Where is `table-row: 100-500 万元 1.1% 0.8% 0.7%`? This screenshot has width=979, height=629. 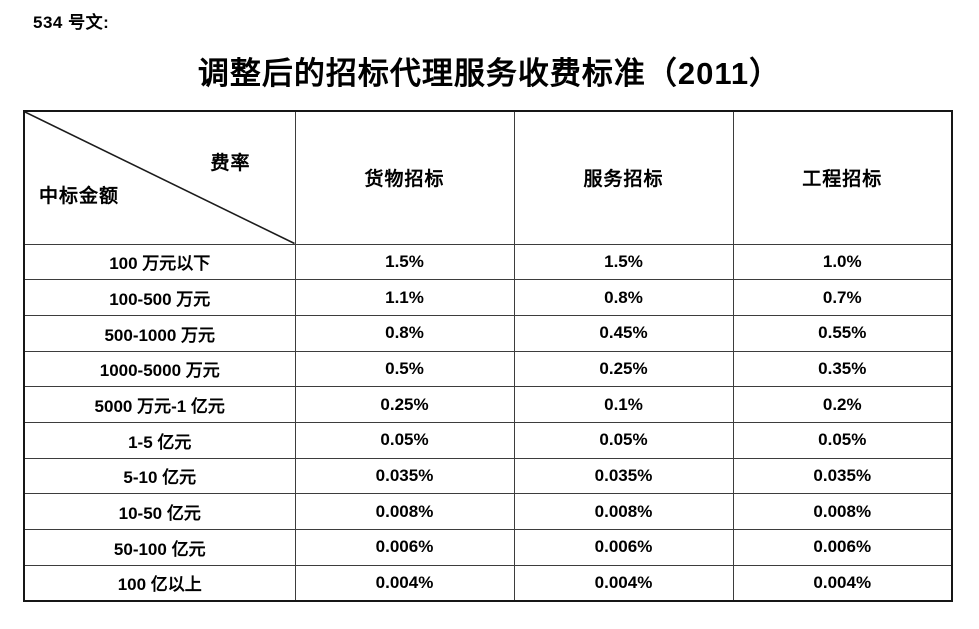 table-row: 100-500 万元 1.1% 0.8% 0.7% is located at coordinates (488, 297).